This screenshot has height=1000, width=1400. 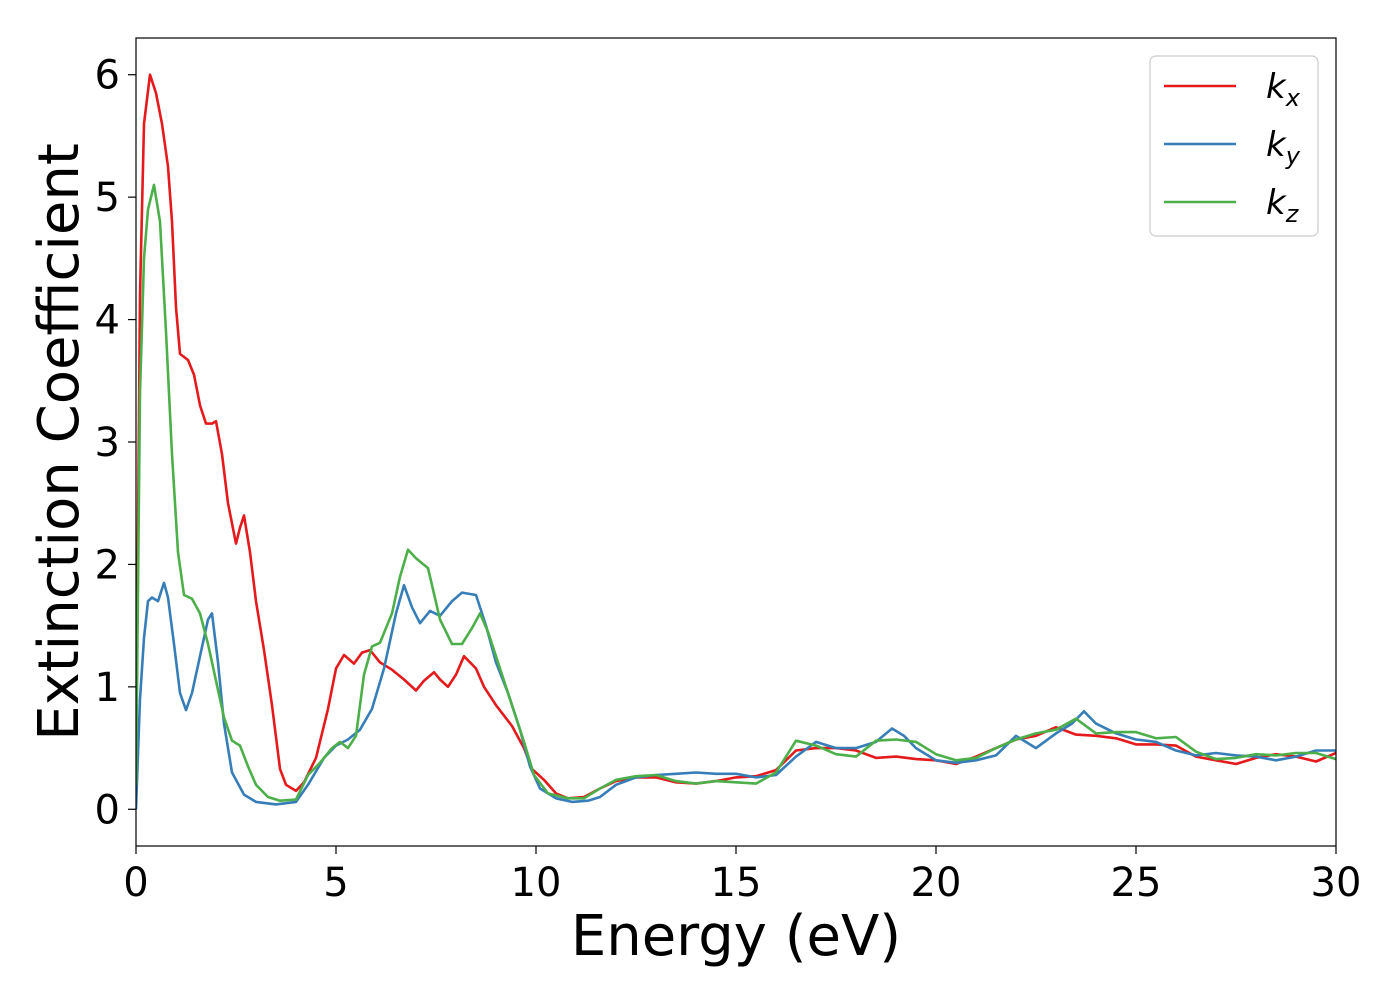 I want to click on y-tick-label: 0, so click(x=107, y=810).